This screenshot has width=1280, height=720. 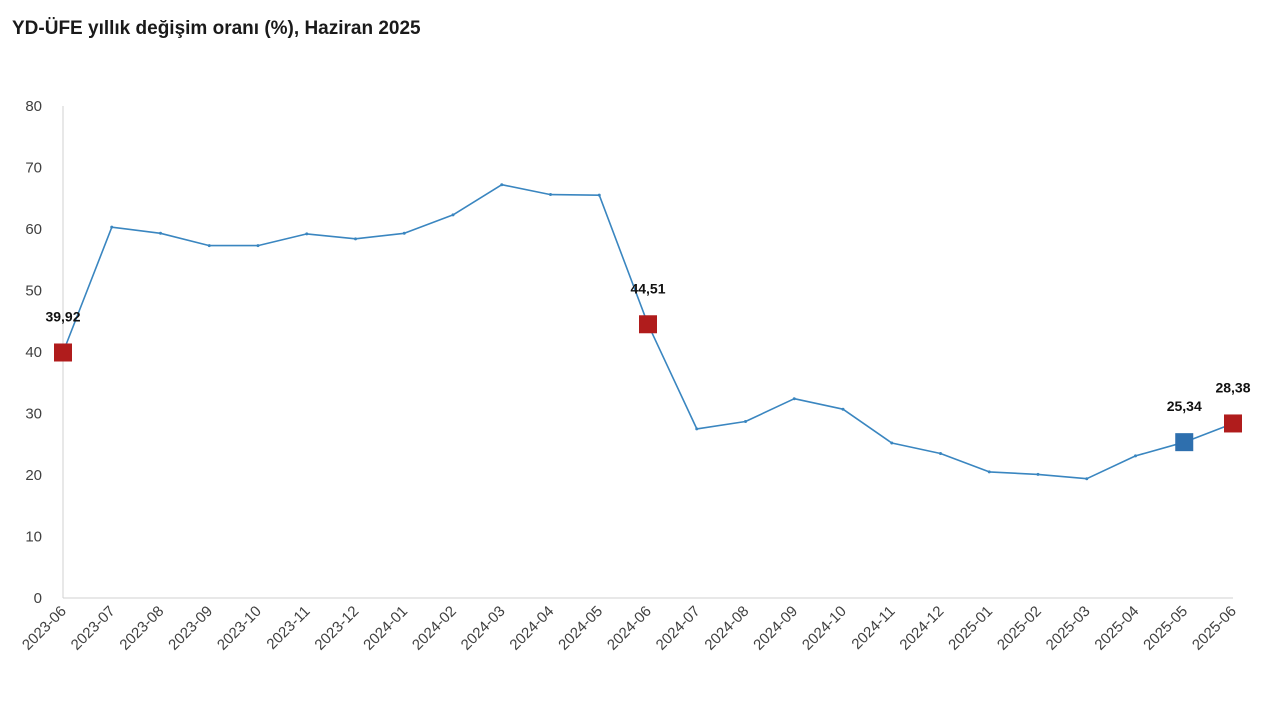 What do you see at coordinates (1184, 406) in the screenshot?
I see `data-label-2025-05: 25,34` at bounding box center [1184, 406].